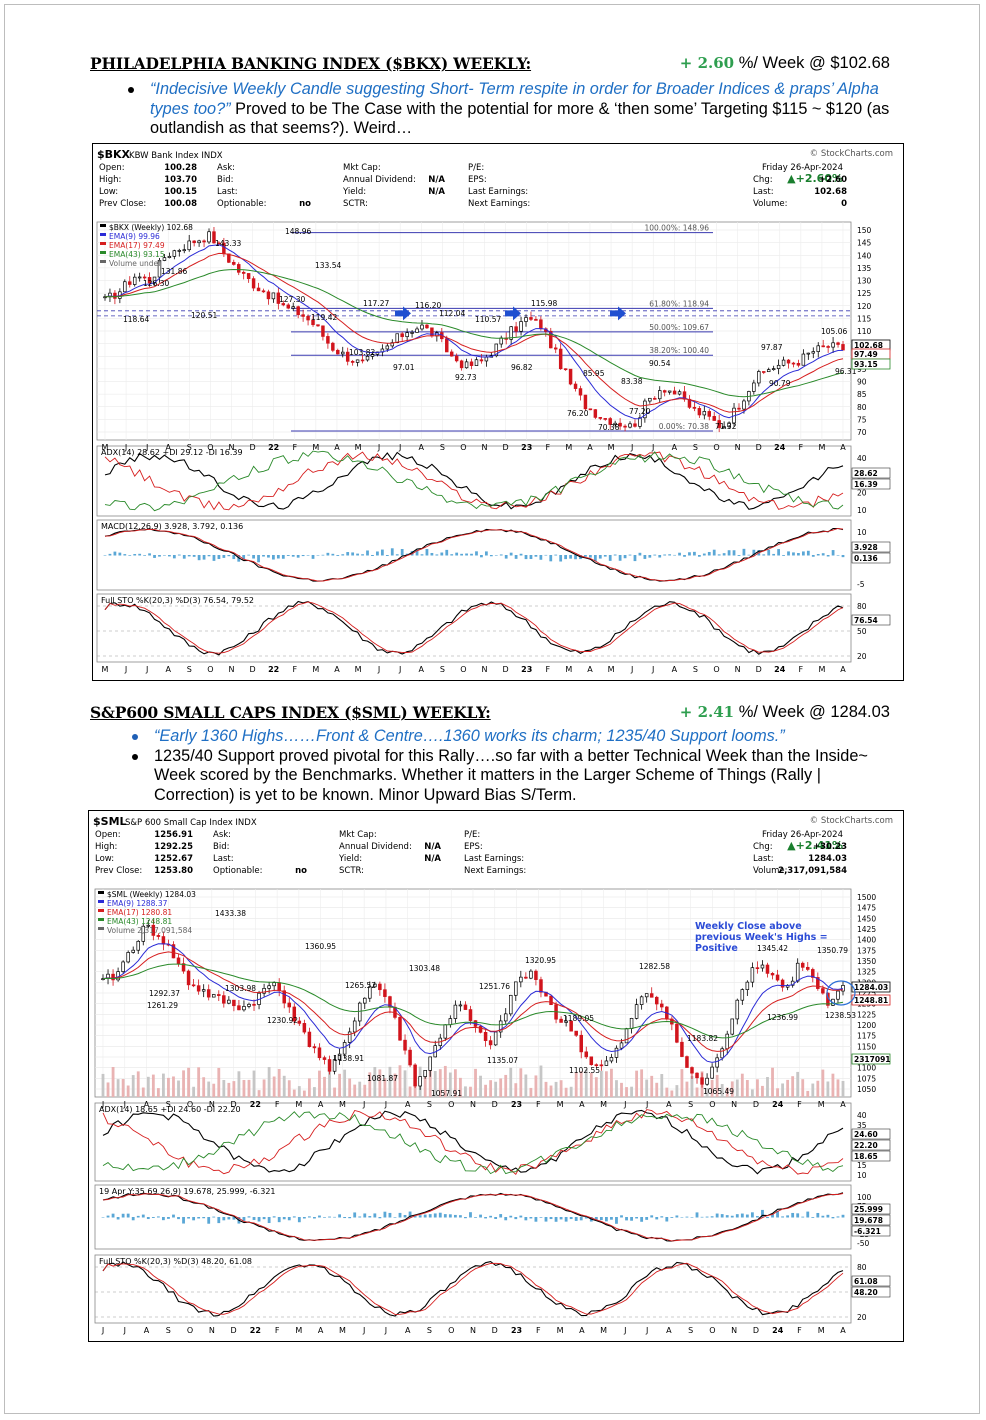 The width and height of the screenshot is (986, 1420). Describe the element at coordinates (474, 332) in the screenshot. I see `ema-line` at that location.